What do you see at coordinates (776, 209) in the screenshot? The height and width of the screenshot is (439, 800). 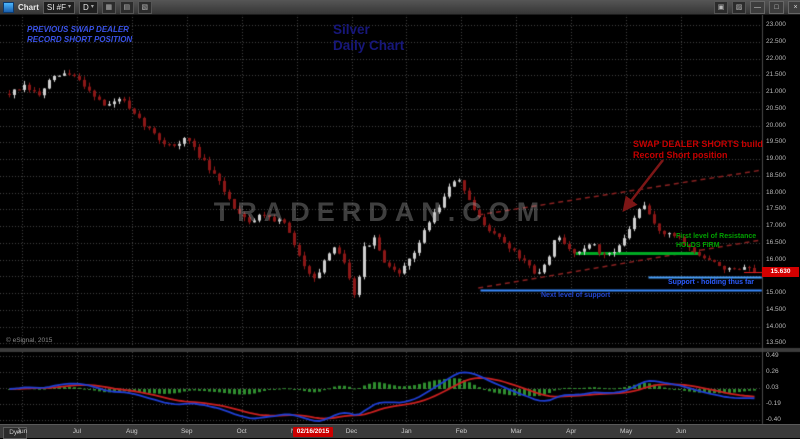 I see `price-axis-label: 17.500` at bounding box center [776, 209].